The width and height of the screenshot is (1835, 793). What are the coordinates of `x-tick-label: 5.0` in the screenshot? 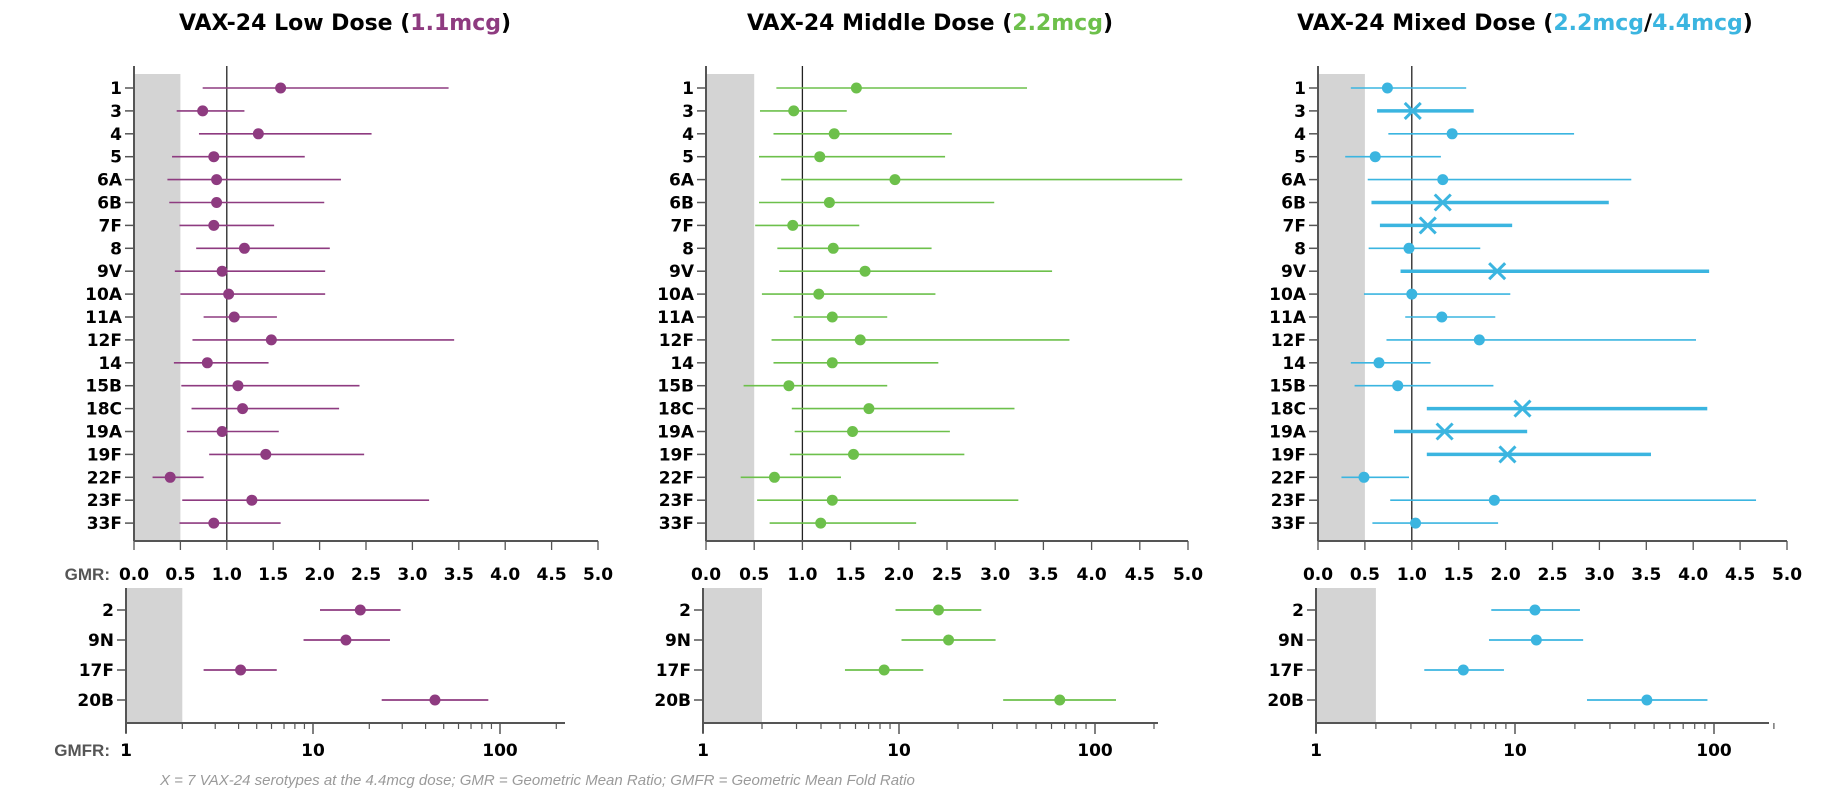 It's located at (1787, 575).